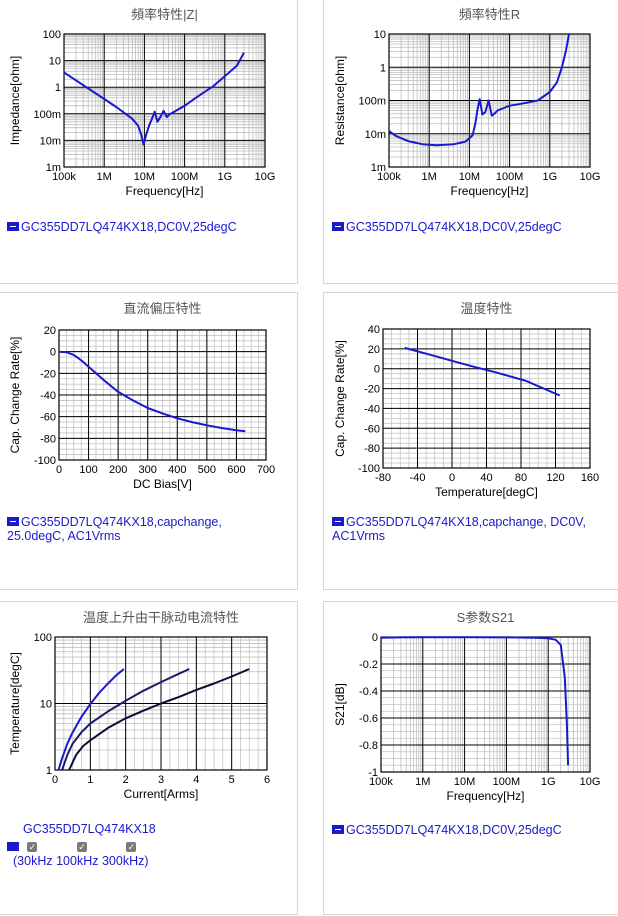 Image resolution: width=618 pixels, height=916 pixels. Describe the element at coordinates (340, 100) in the screenshot. I see `y-axis-label: Resistance[ohm]` at that location.